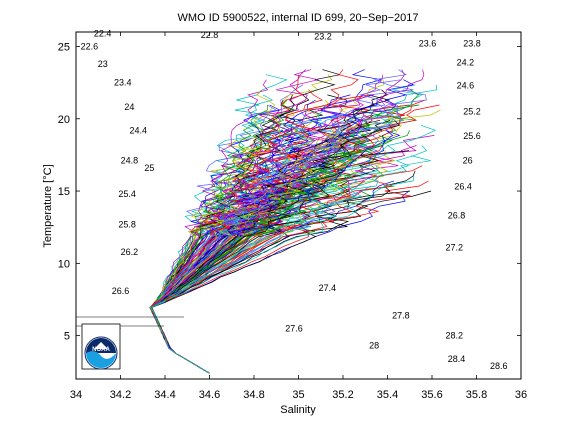 The width and height of the screenshot is (576, 432). I want to click on x-tick-label: 35.2, so click(342, 395).